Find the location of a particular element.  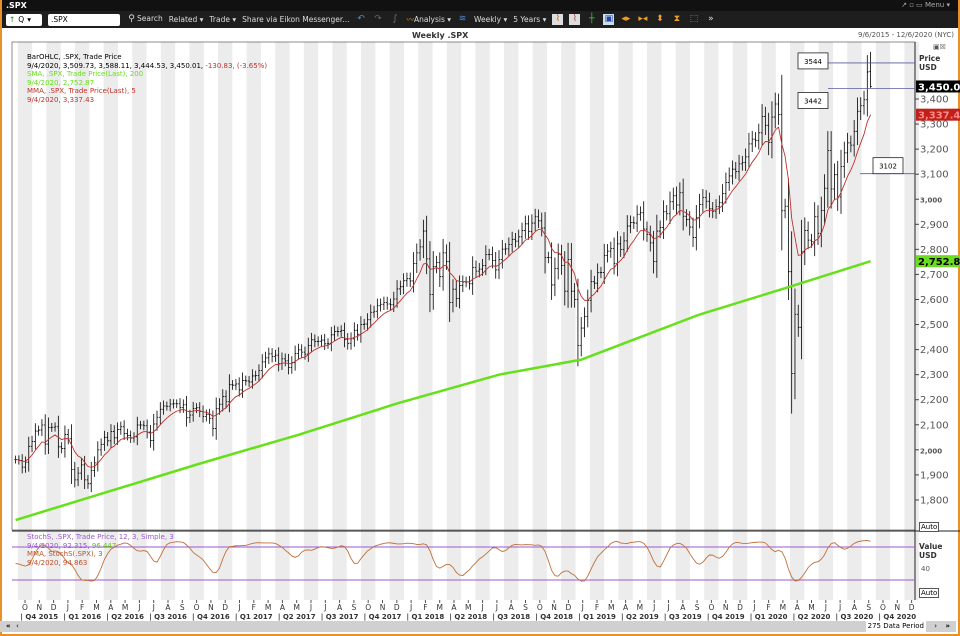

analysis-menu: 〰Analysis ▾ is located at coordinates (429, 19).